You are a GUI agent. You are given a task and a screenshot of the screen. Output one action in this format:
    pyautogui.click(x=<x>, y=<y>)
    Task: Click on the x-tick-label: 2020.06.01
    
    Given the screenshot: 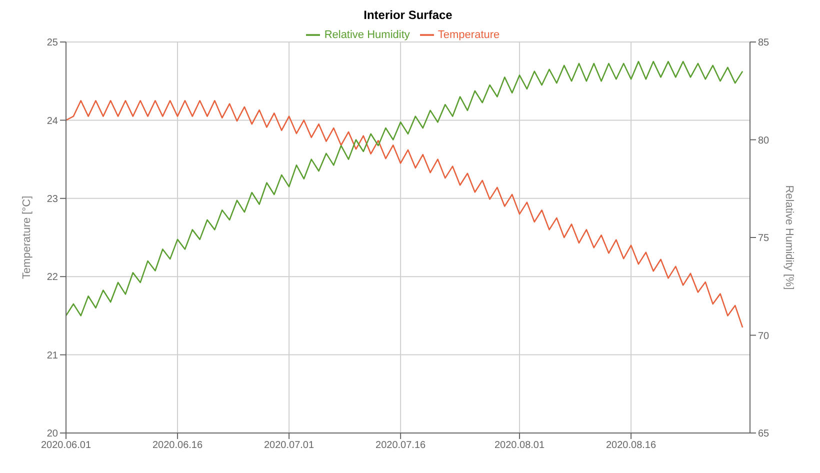 What is the action you would take?
    pyautogui.click(x=66, y=446)
    